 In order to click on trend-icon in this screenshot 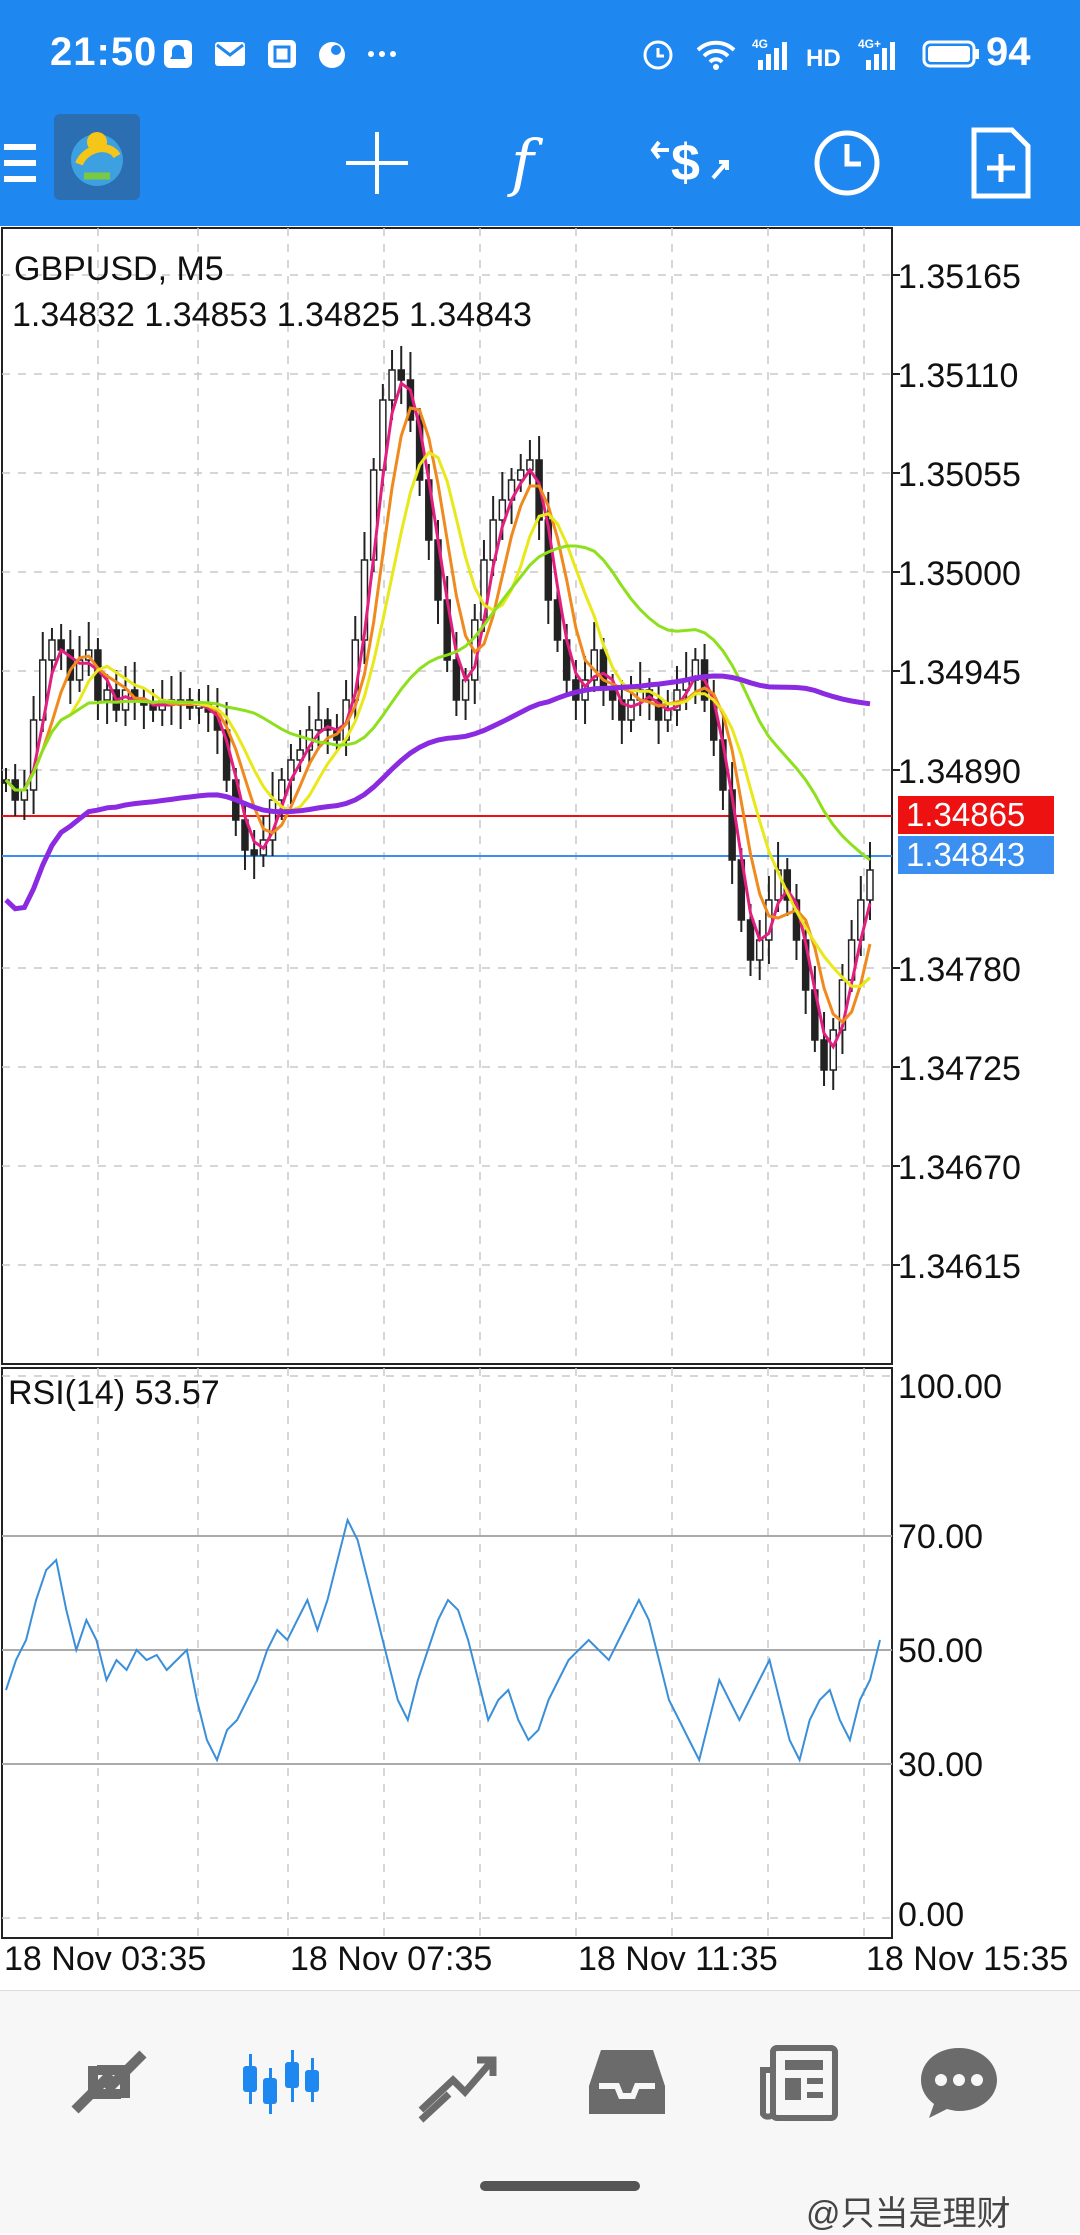, I will do `click(457, 2089)`.